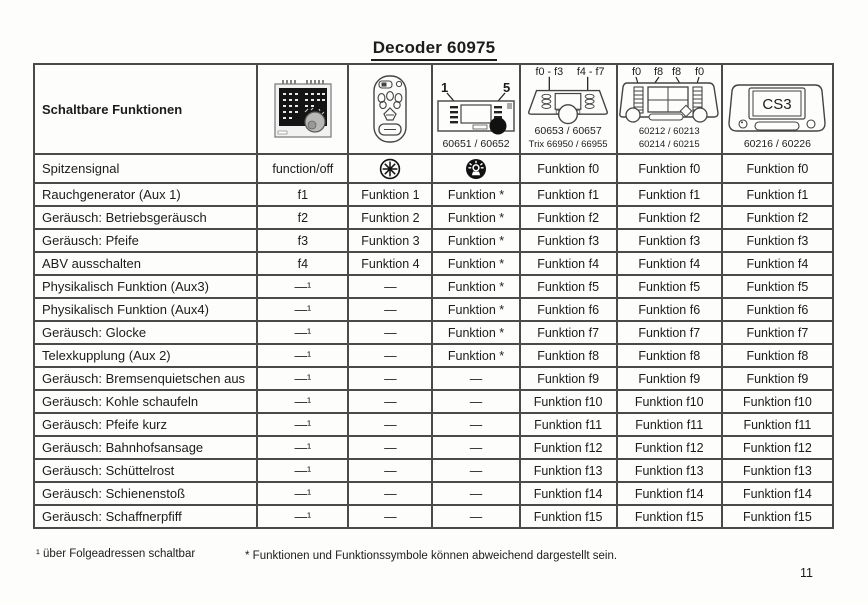 Image resolution: width=868 pixels, height=604 pixels. What do you see at coordinates (669, 131) in the screenshot?
I see `device-caption: 60212 / 60213` at bounding box center [669, 131].